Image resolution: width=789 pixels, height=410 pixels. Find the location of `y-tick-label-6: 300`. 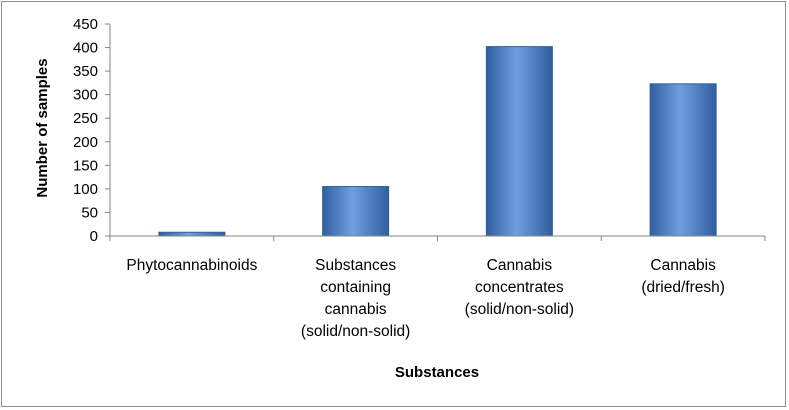

y-tick-label-6: 300 is located at coordinates (85, 95).